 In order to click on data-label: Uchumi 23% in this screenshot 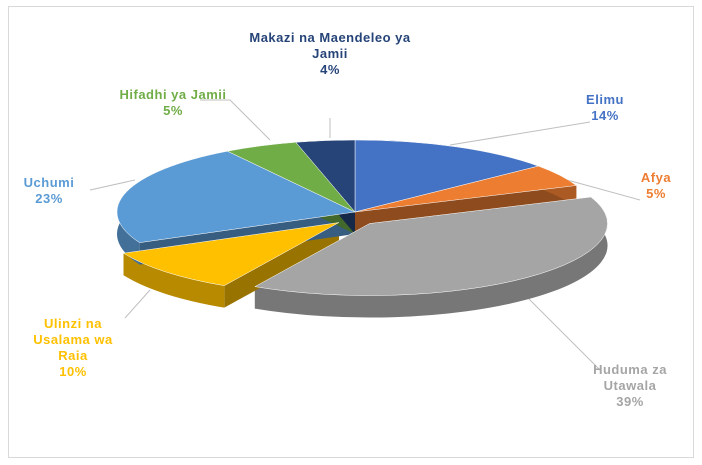, I will do `click(49, 191)`.